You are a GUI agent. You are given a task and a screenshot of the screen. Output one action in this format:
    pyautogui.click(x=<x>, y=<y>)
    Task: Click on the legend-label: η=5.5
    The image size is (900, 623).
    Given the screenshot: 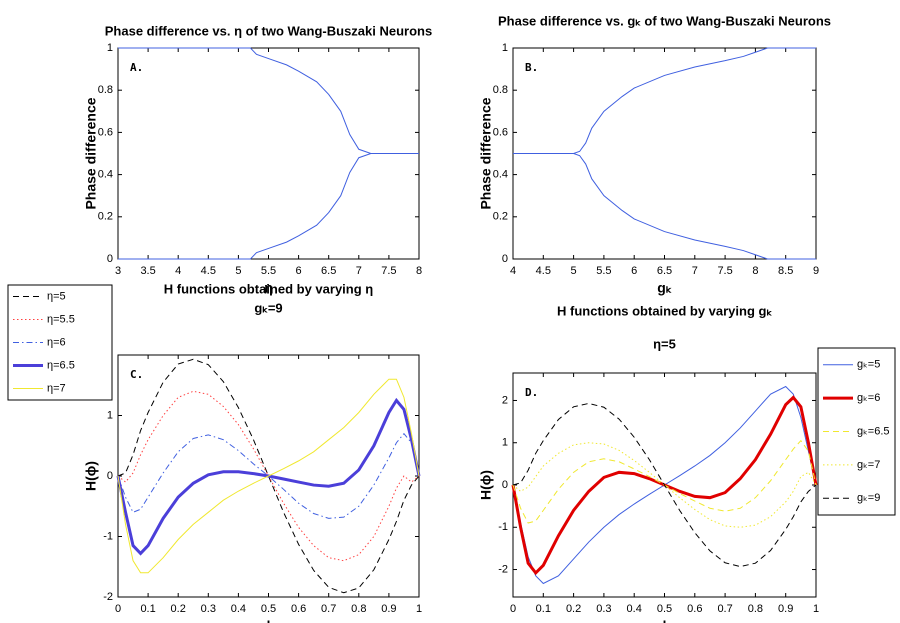 What is the action you would take?
    pyautogui.click(x=61, y=319)
    